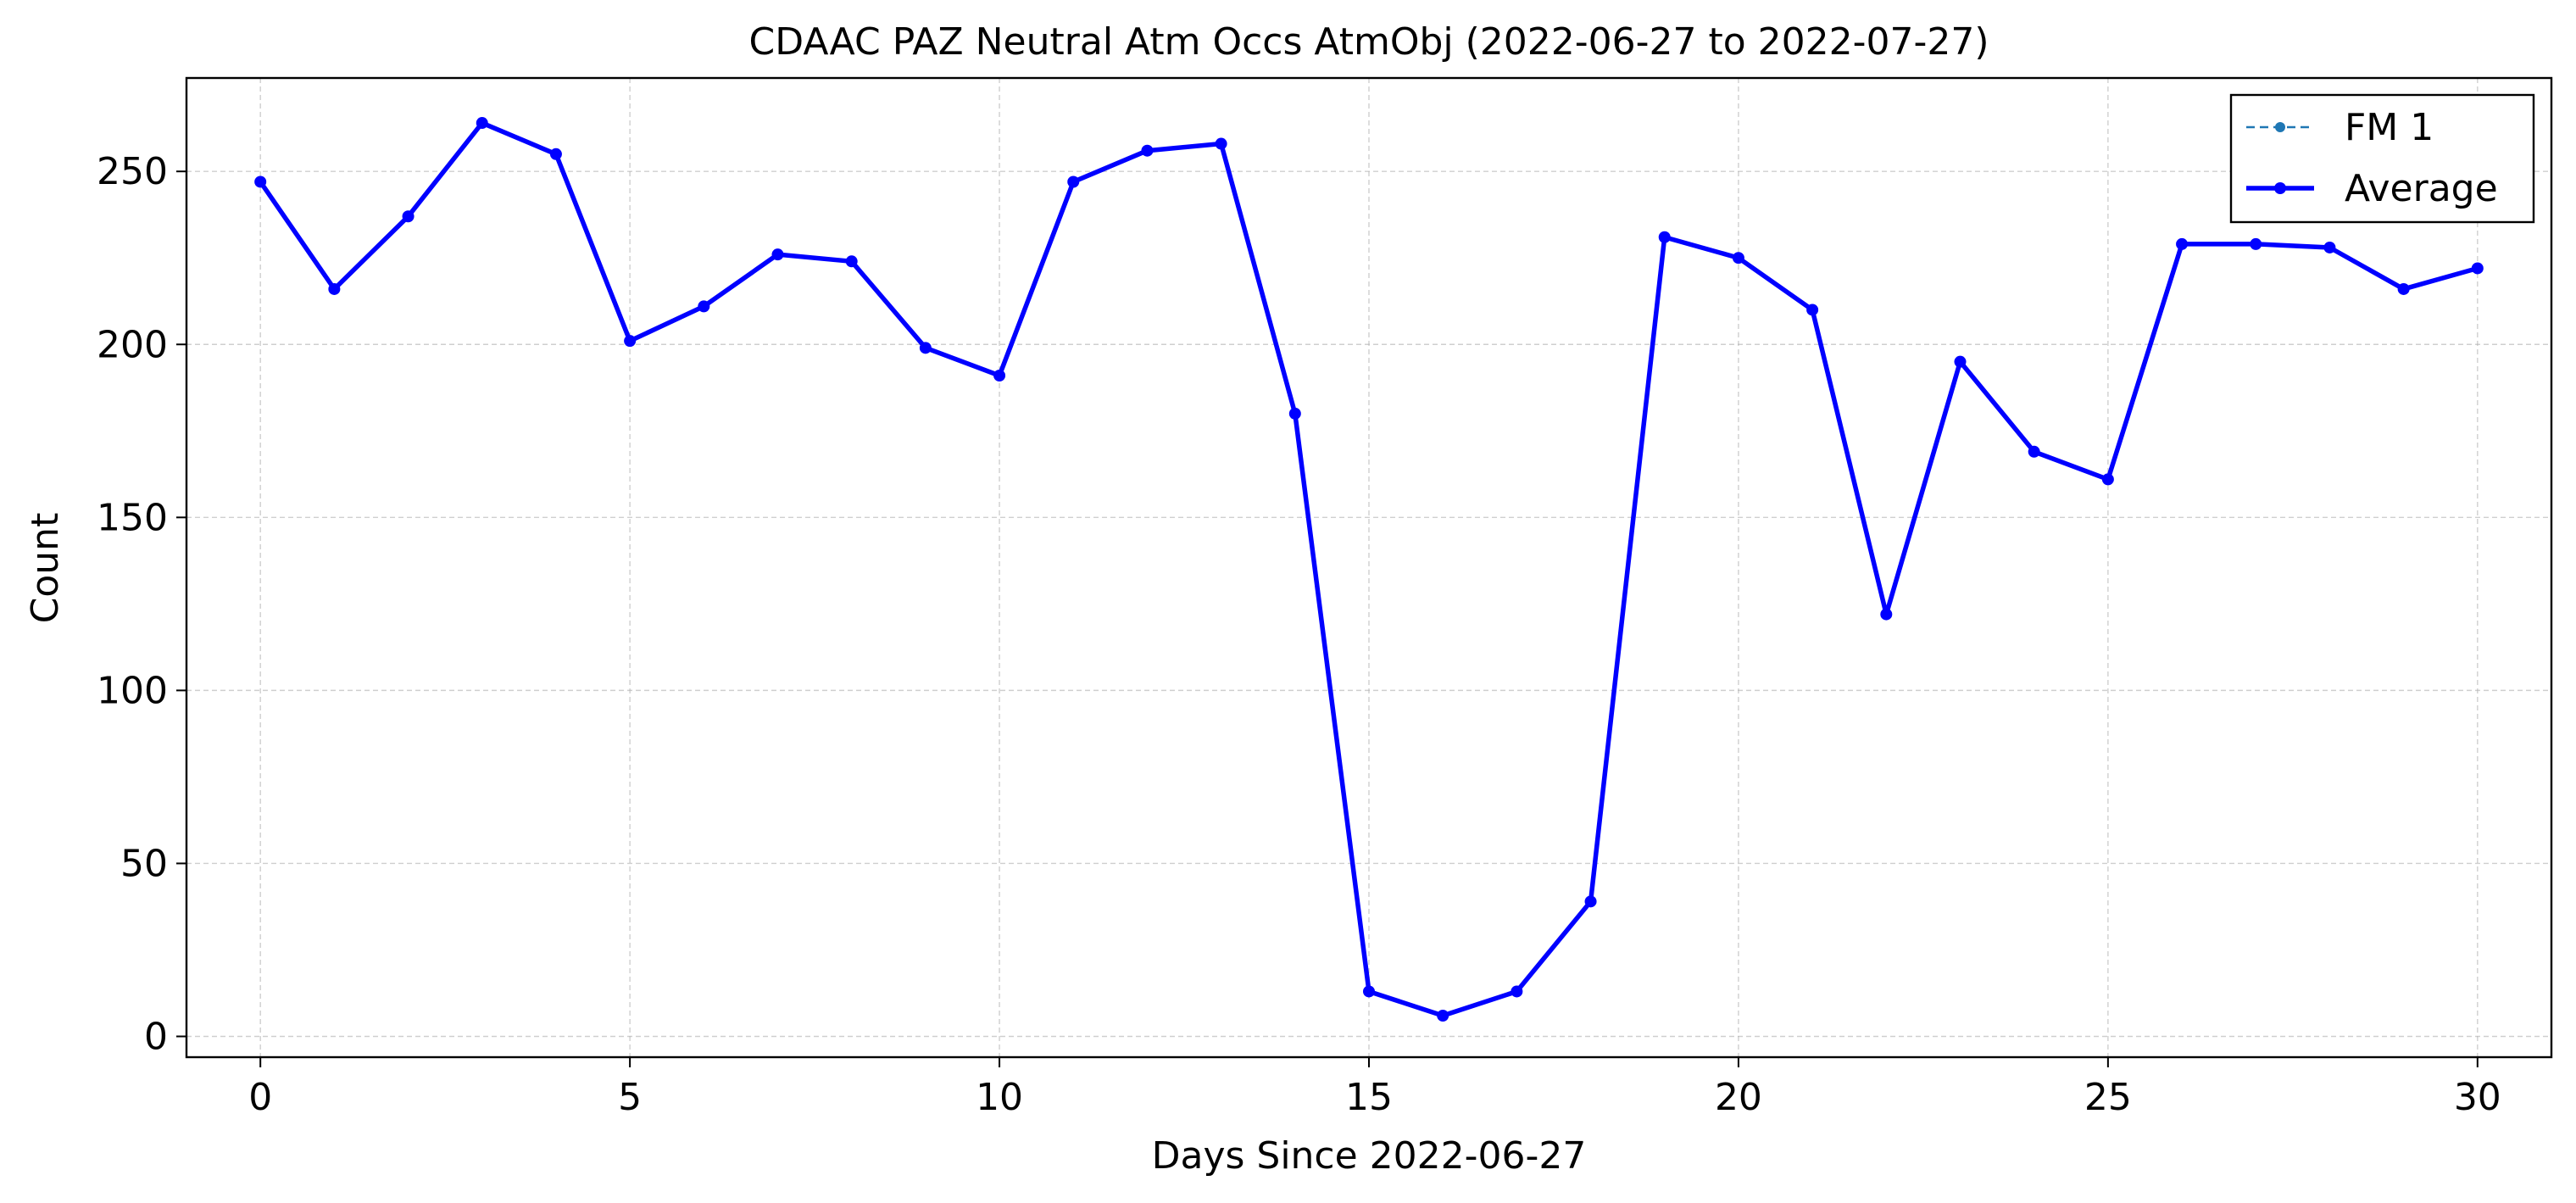 This screenshot has height=1203, width=2576. What do you see at coordinates (132, 344) in the screenshot?
I see `y-tick-label: 200` at bounding box center [132, 344].